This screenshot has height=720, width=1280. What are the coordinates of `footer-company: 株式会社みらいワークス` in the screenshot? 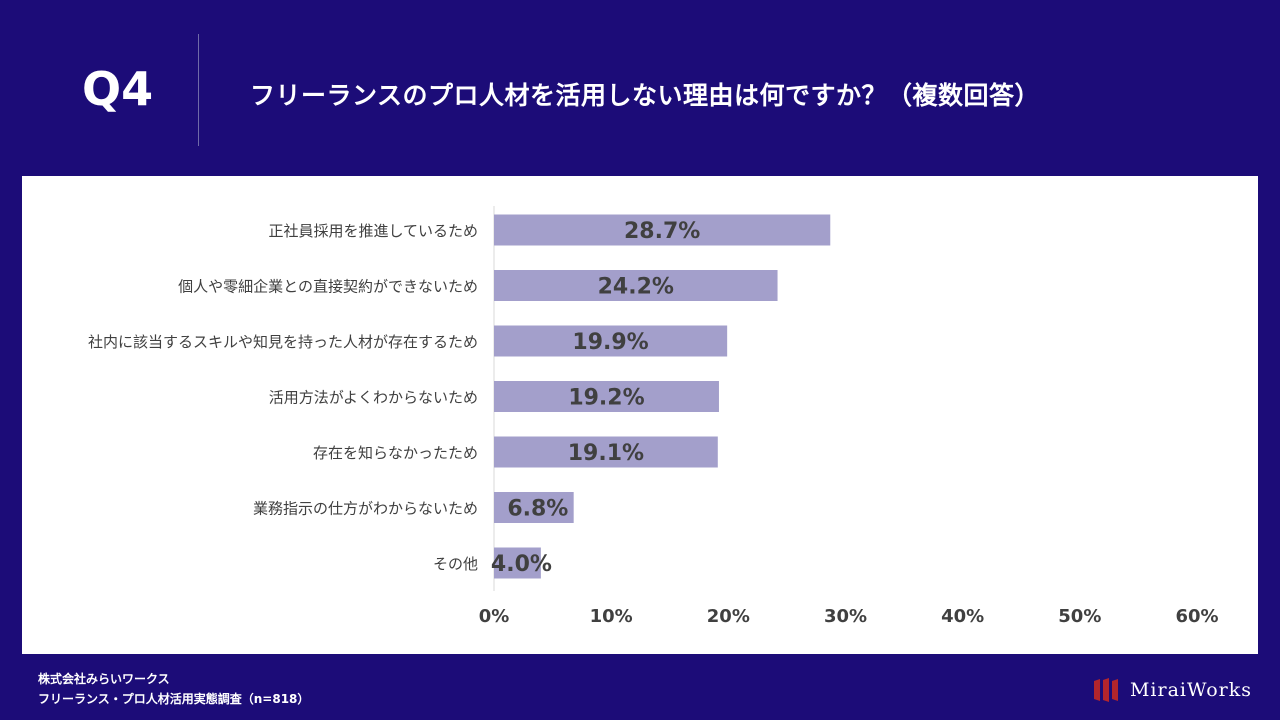 It's located at (104, 679).